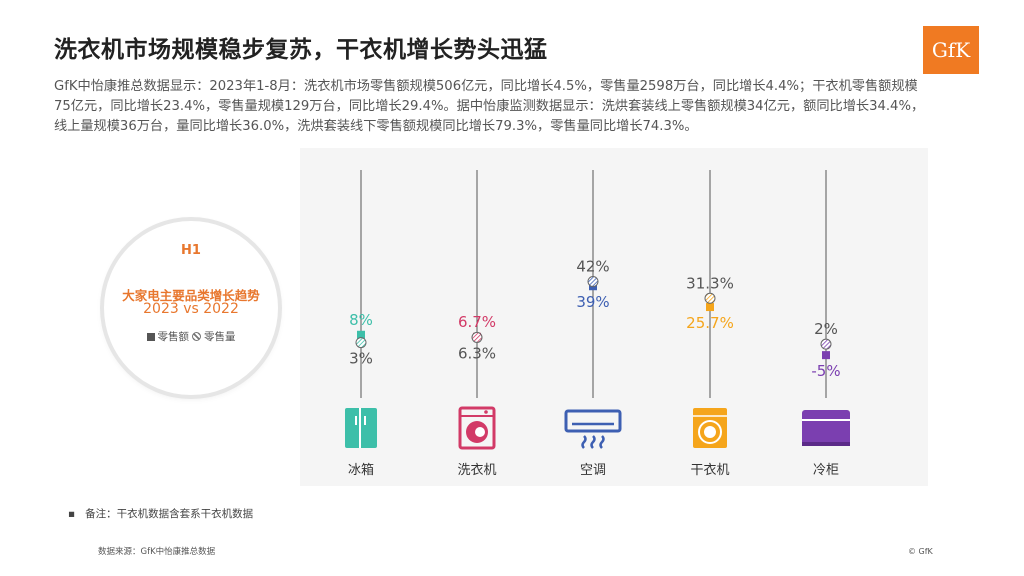 The height and width of the screenshot is (576, 1024). Describe the element at coordinates (361, 359) in the screenshot. I see `volume-data-label: 3%` at that location.